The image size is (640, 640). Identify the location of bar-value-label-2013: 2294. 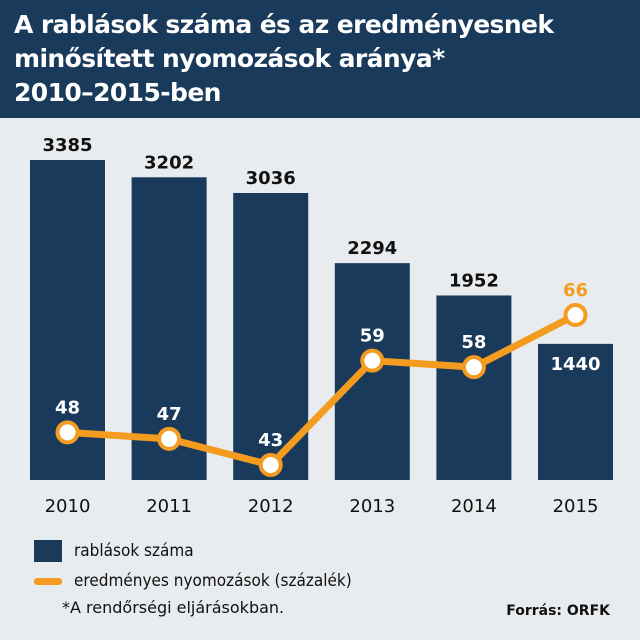
(372, 248).